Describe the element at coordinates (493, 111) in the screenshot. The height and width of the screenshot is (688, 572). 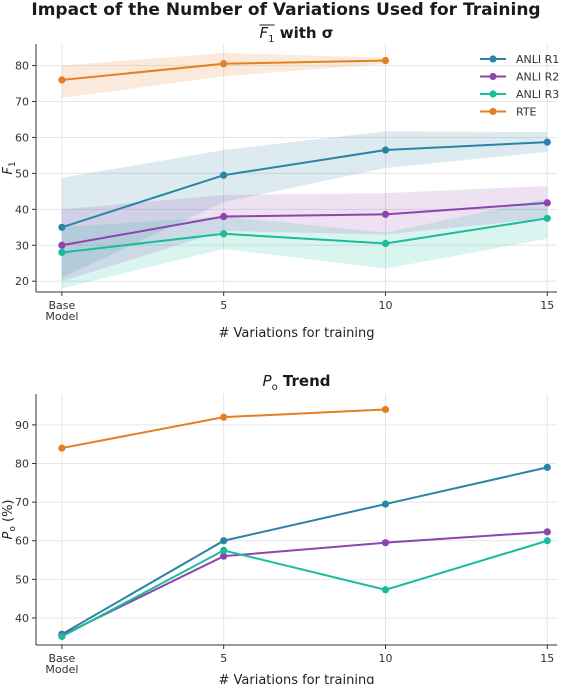
I see `legend-marker-rte` at that location.